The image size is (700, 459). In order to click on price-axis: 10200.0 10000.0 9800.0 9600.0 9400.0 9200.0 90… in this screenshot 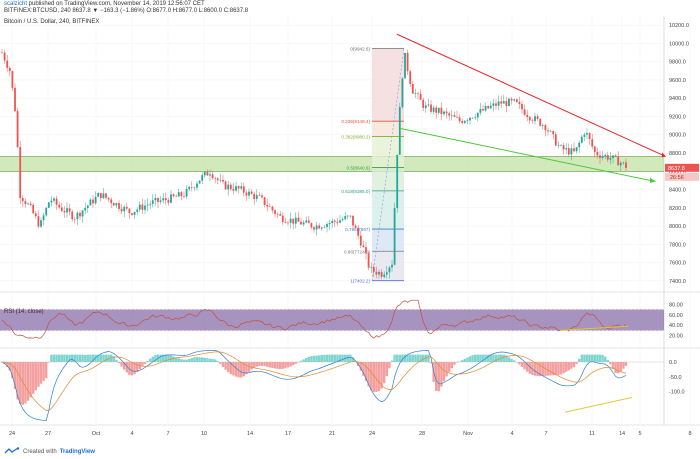, I will do `click(682, 209)`.